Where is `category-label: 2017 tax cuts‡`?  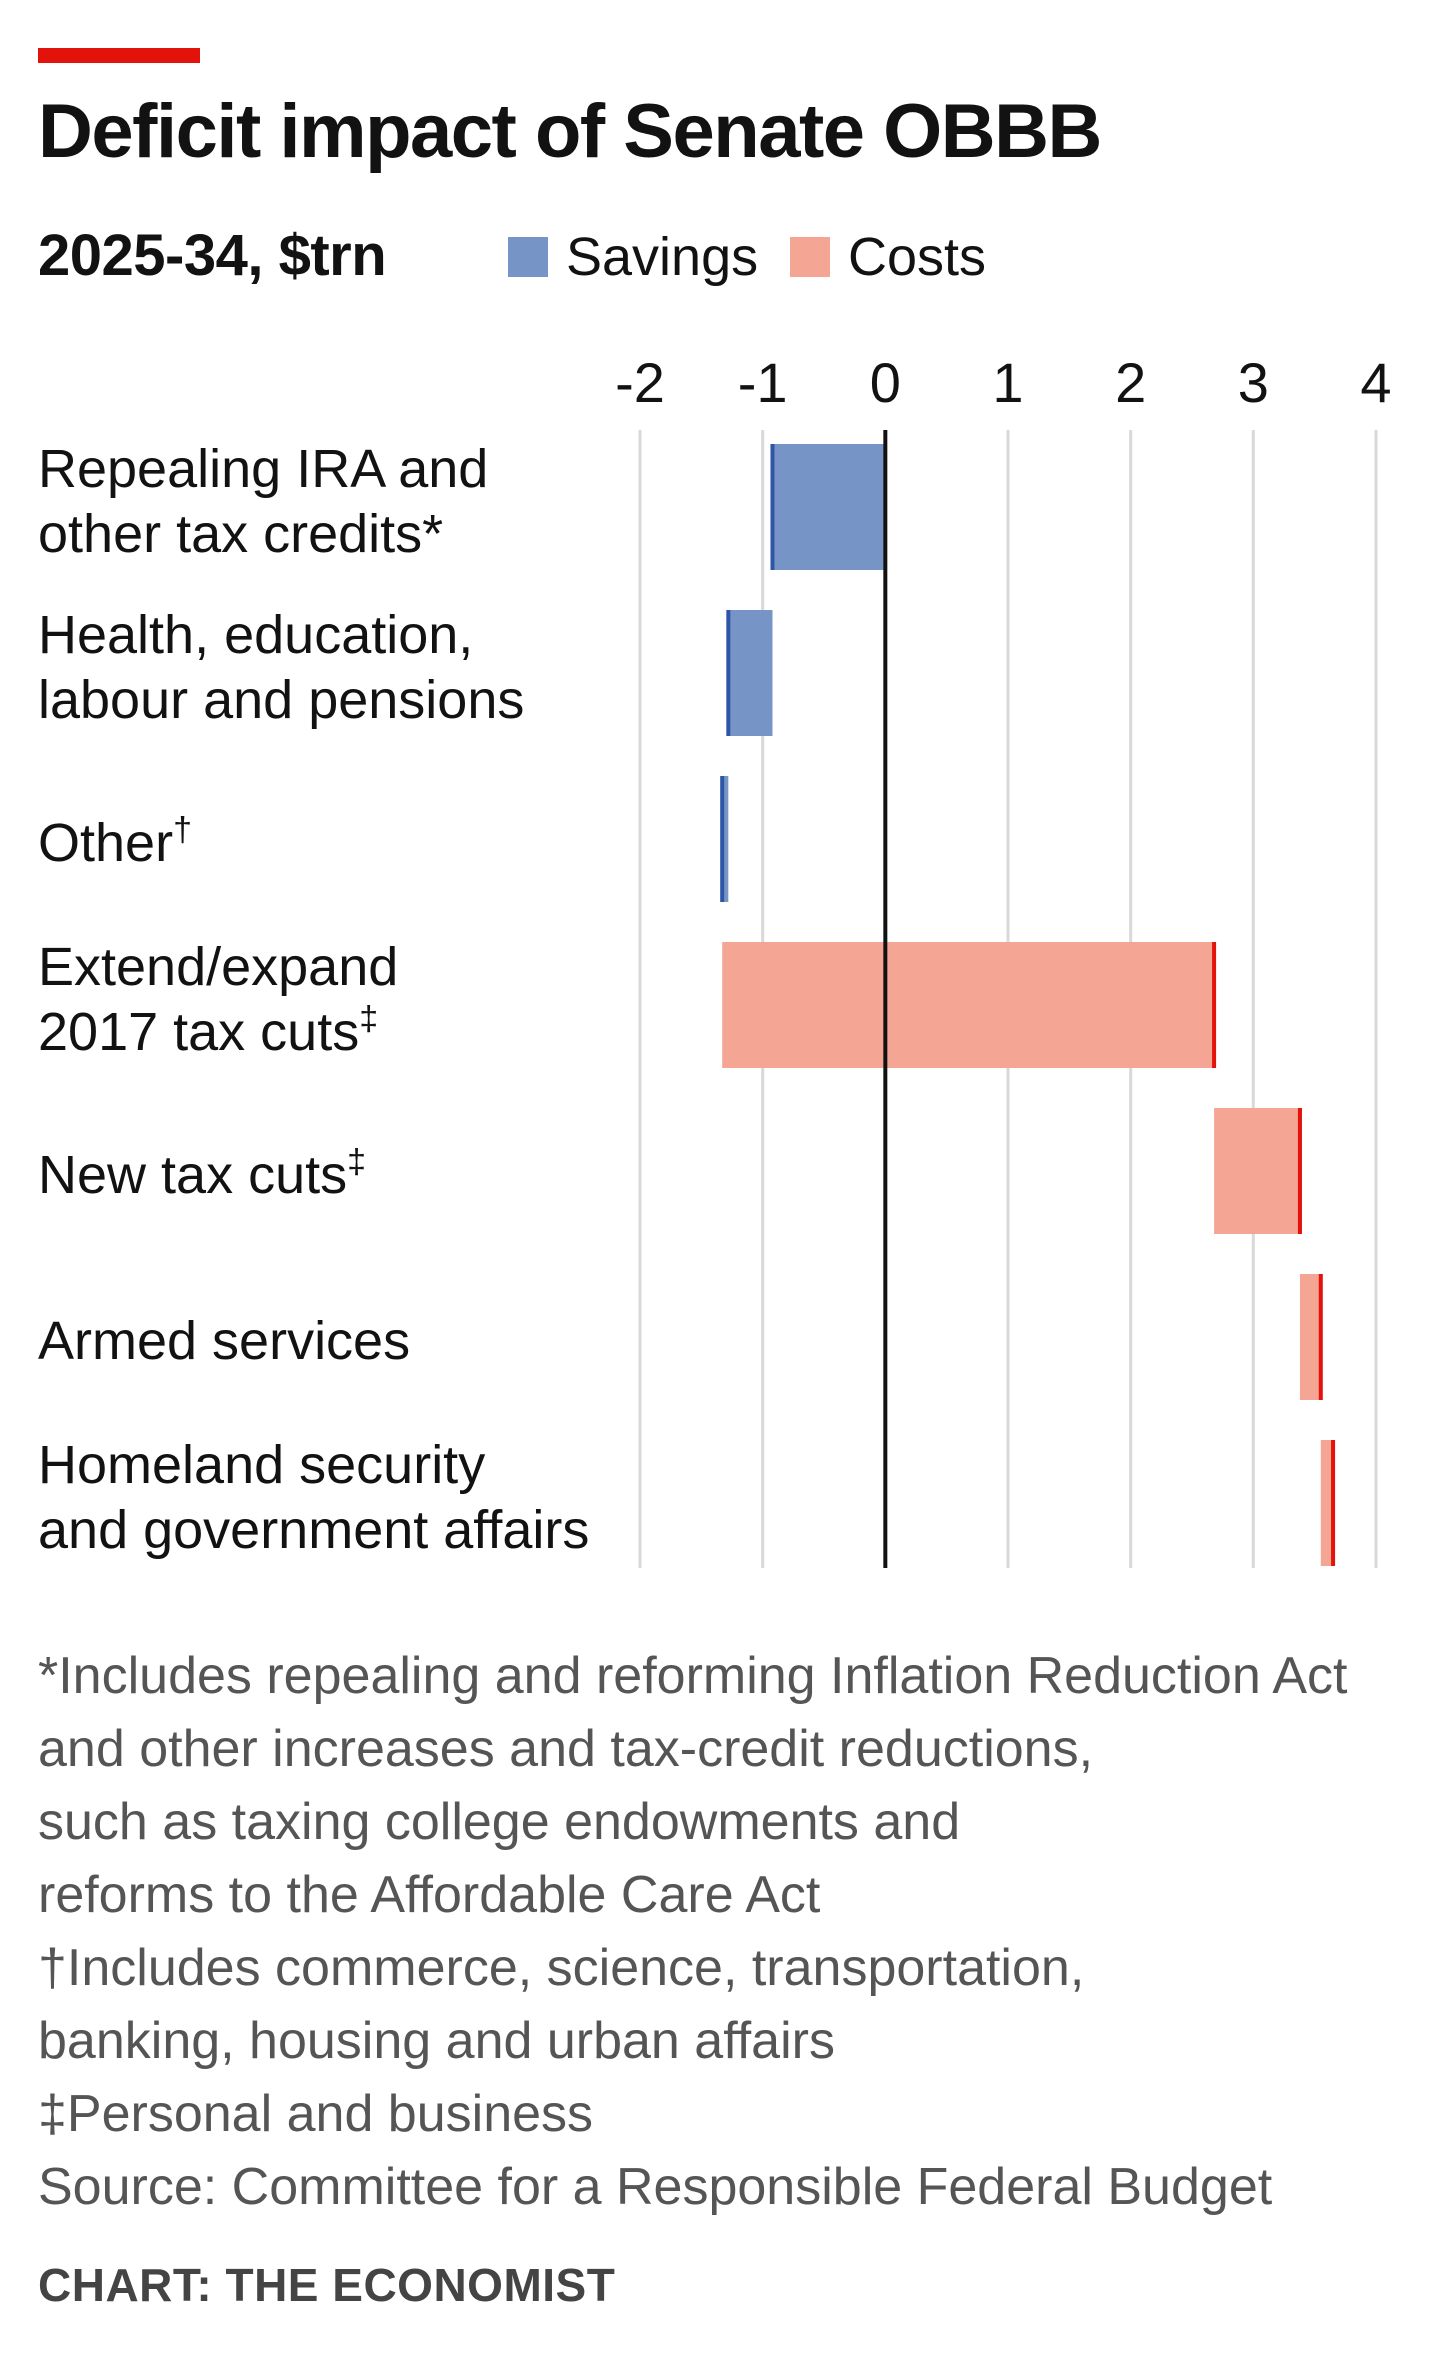
category-label: 2017 tax cuts‡ is located at coordinates (208, 1031).